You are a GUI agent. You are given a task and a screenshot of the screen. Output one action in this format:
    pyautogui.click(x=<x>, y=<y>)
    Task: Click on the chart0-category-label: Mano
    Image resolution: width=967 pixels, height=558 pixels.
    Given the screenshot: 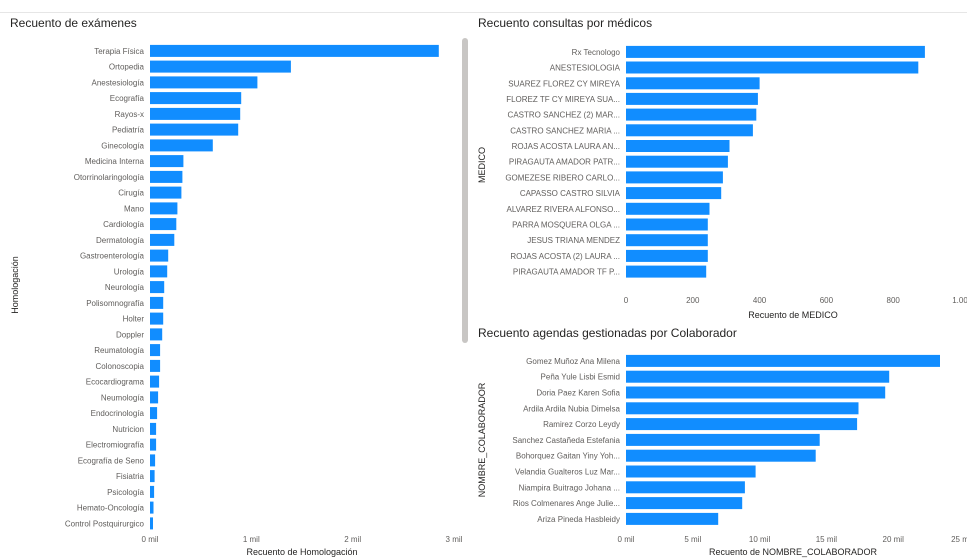 What is the action you would take?
    pyautogui.click(x=134, y=208)
    